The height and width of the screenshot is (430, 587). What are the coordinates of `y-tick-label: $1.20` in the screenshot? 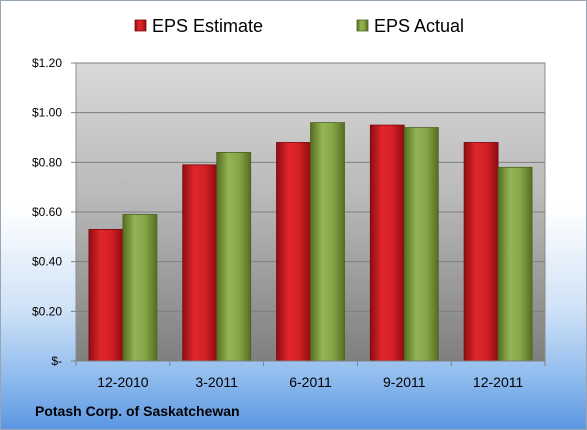 It's located at (47, 63).